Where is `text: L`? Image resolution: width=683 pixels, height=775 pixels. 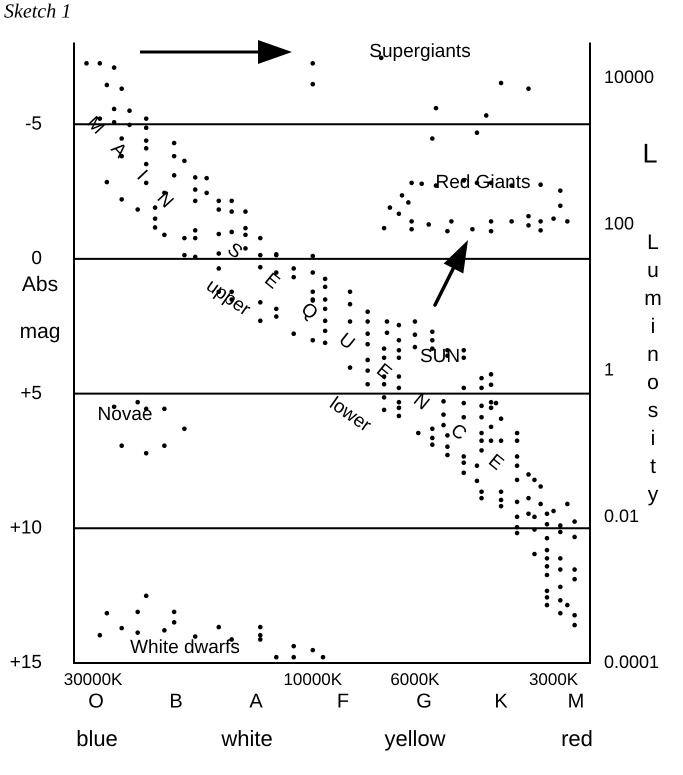
text: L is located at coordinates (650, 153).